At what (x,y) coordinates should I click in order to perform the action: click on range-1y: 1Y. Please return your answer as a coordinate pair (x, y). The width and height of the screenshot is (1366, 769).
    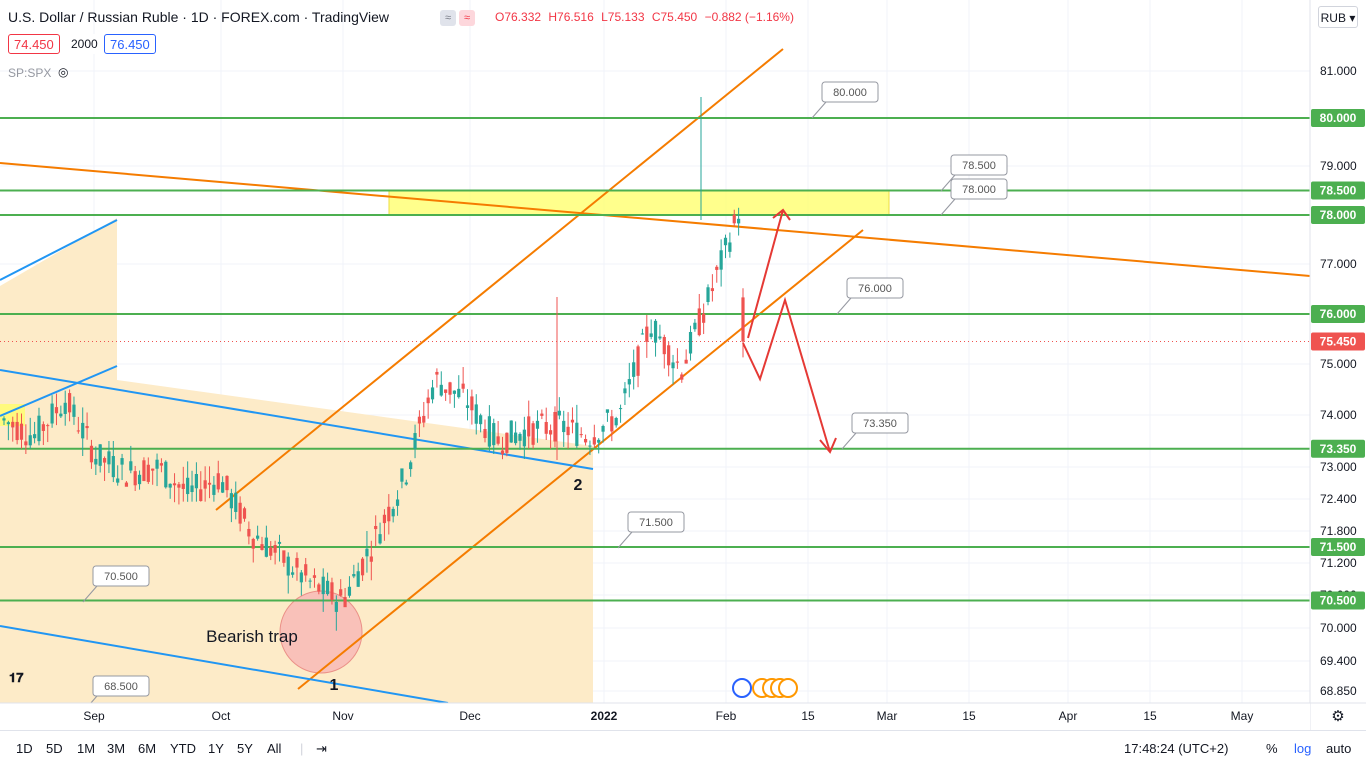
    Looking at the image, I should click on (216, 748).